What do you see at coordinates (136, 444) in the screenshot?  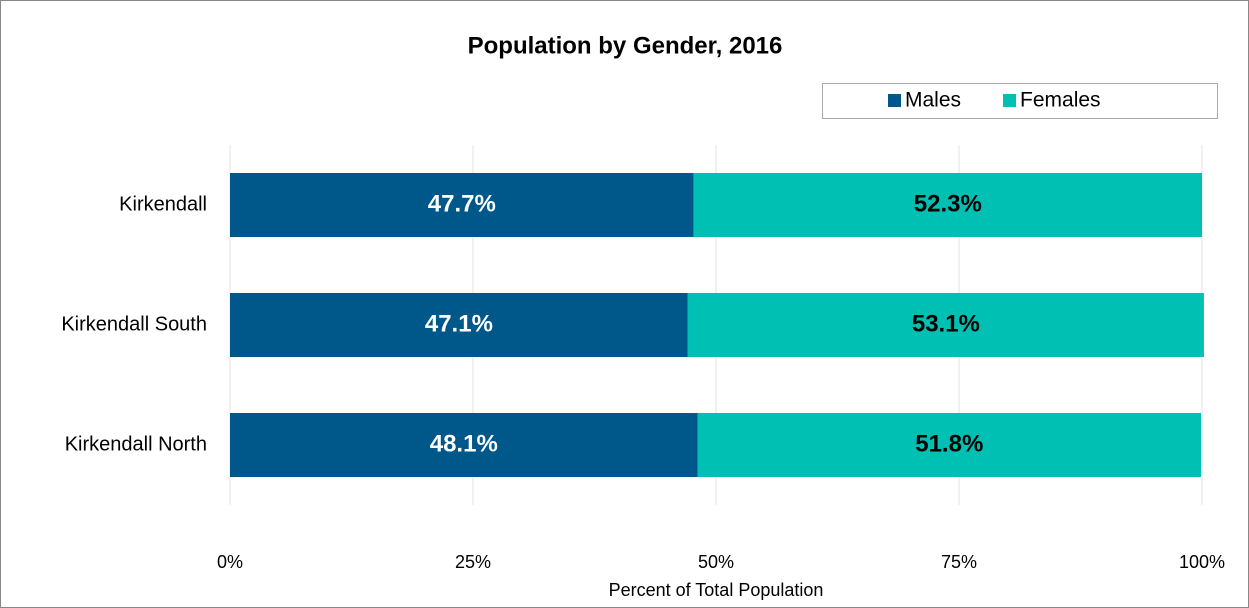 I see `y-tick-label: Kirkendall North` at bounding box center [136, 444].